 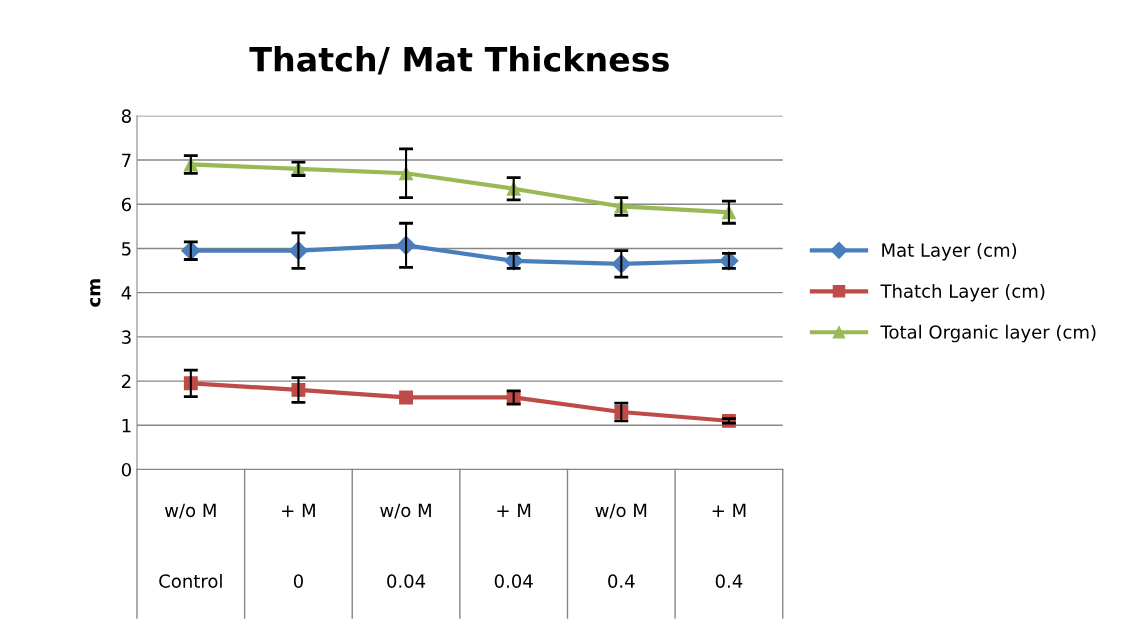 What do you see at coordinates (126, 337) in the screenshot?
I see `y-tick-label: 3` at bounding box center [126, 337].